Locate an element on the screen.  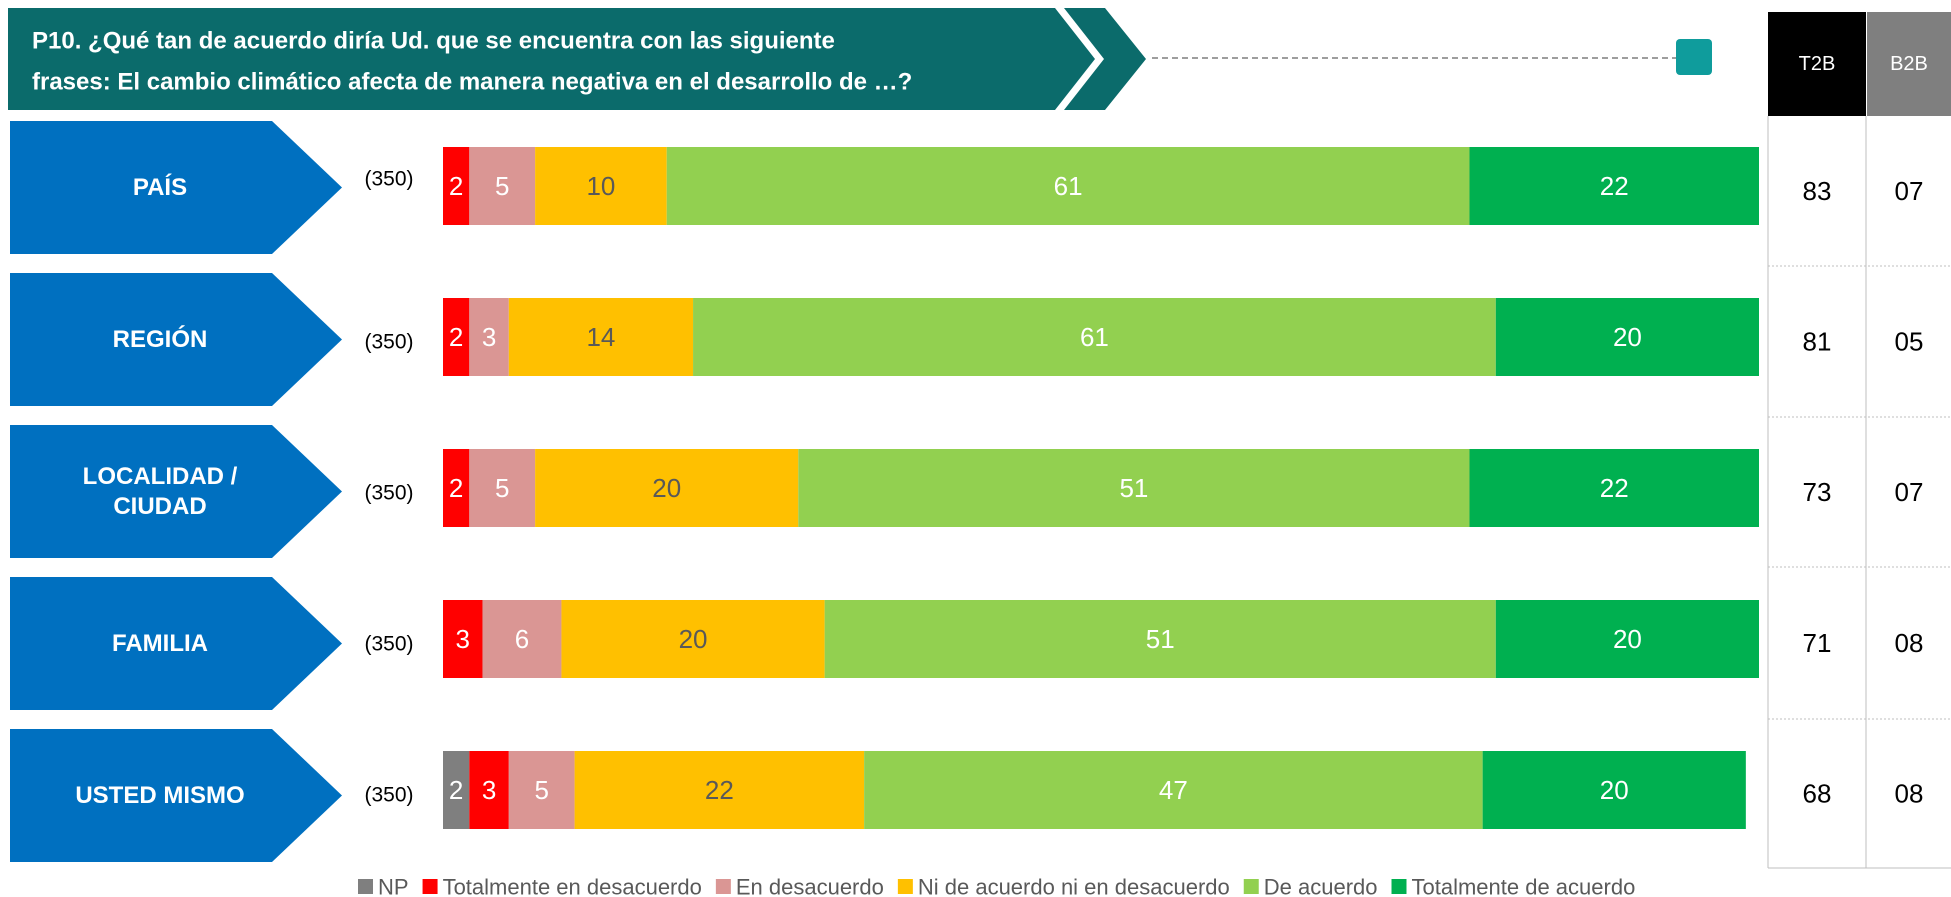
title-chevron is located at coordinates (1105, 59).